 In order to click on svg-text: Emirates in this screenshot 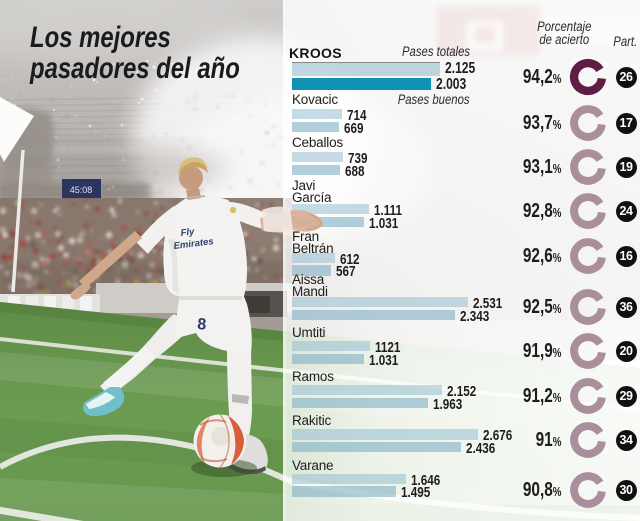, I will do `click(193, 244)`.